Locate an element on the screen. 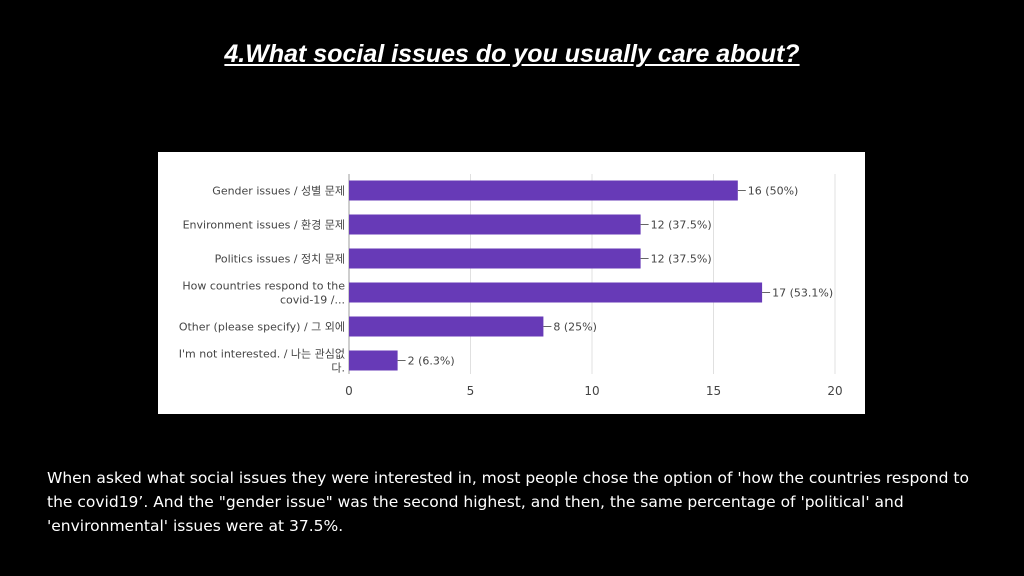 This screenshot has width=1024, height=576. category-label: Politics issues / 정치 문제 is located at coordinates (280, 259).